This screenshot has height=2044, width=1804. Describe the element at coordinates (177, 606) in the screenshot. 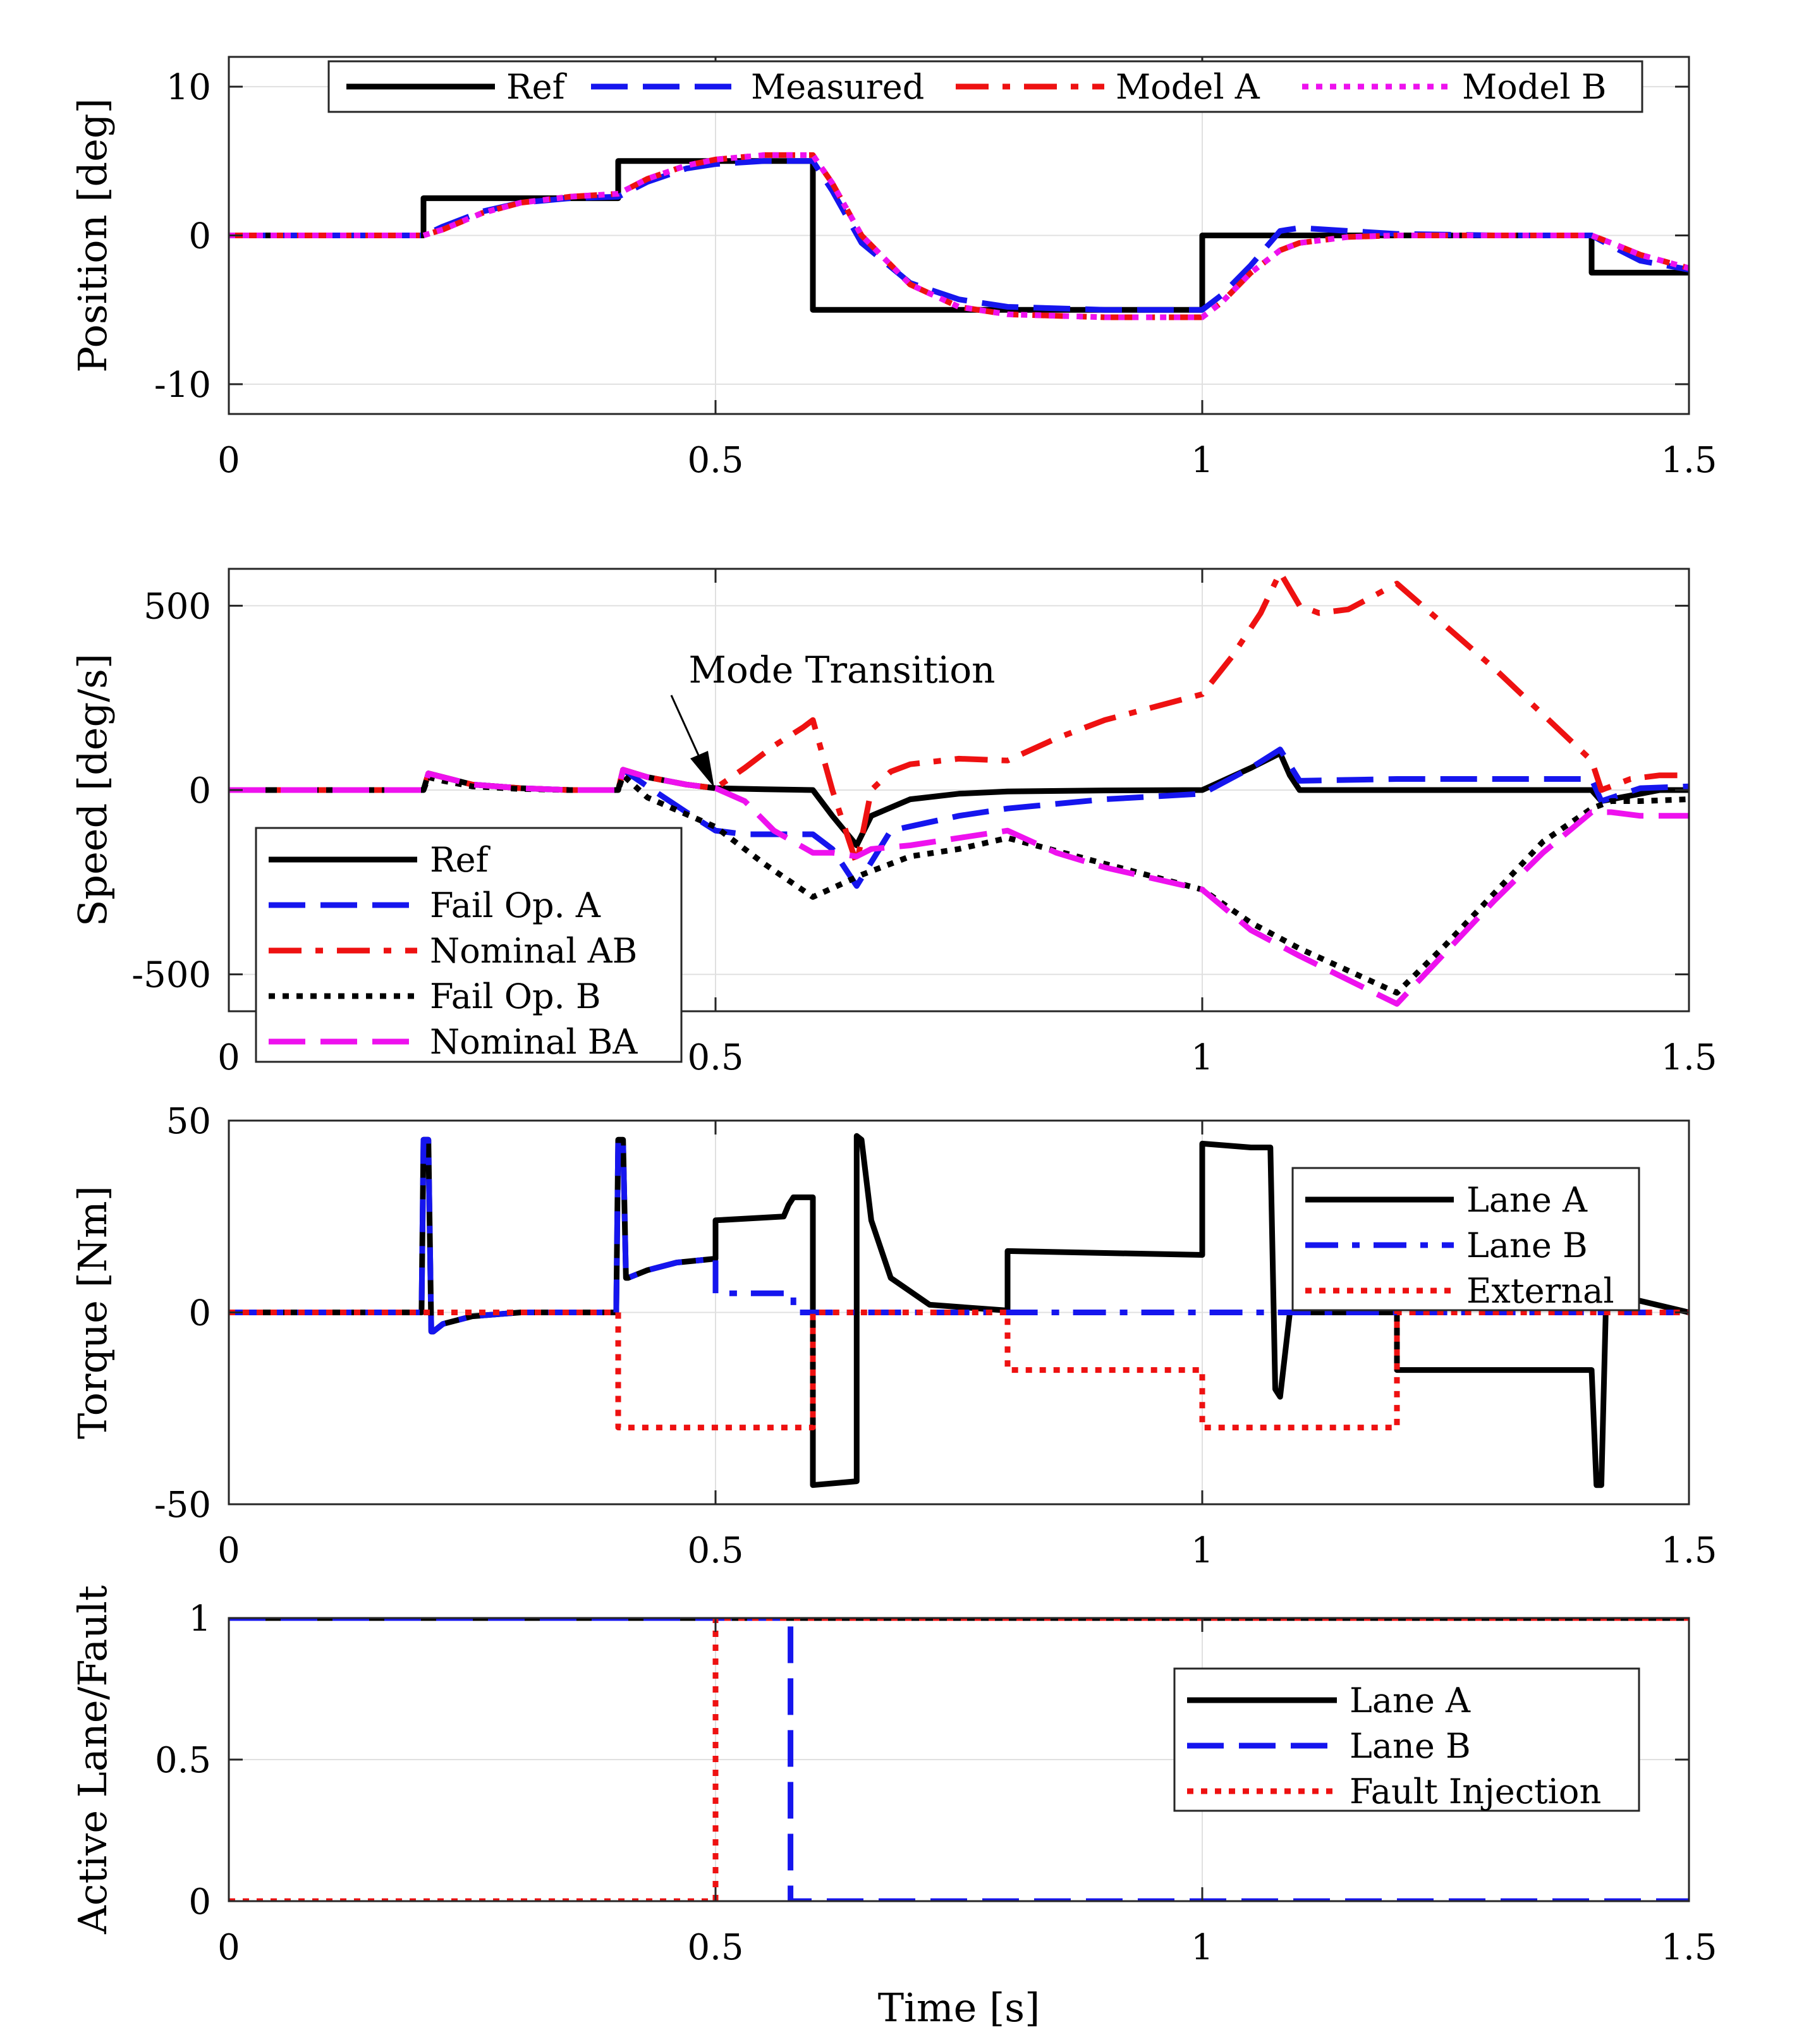

I see `panel-2-ytick-label: 500` at that location.